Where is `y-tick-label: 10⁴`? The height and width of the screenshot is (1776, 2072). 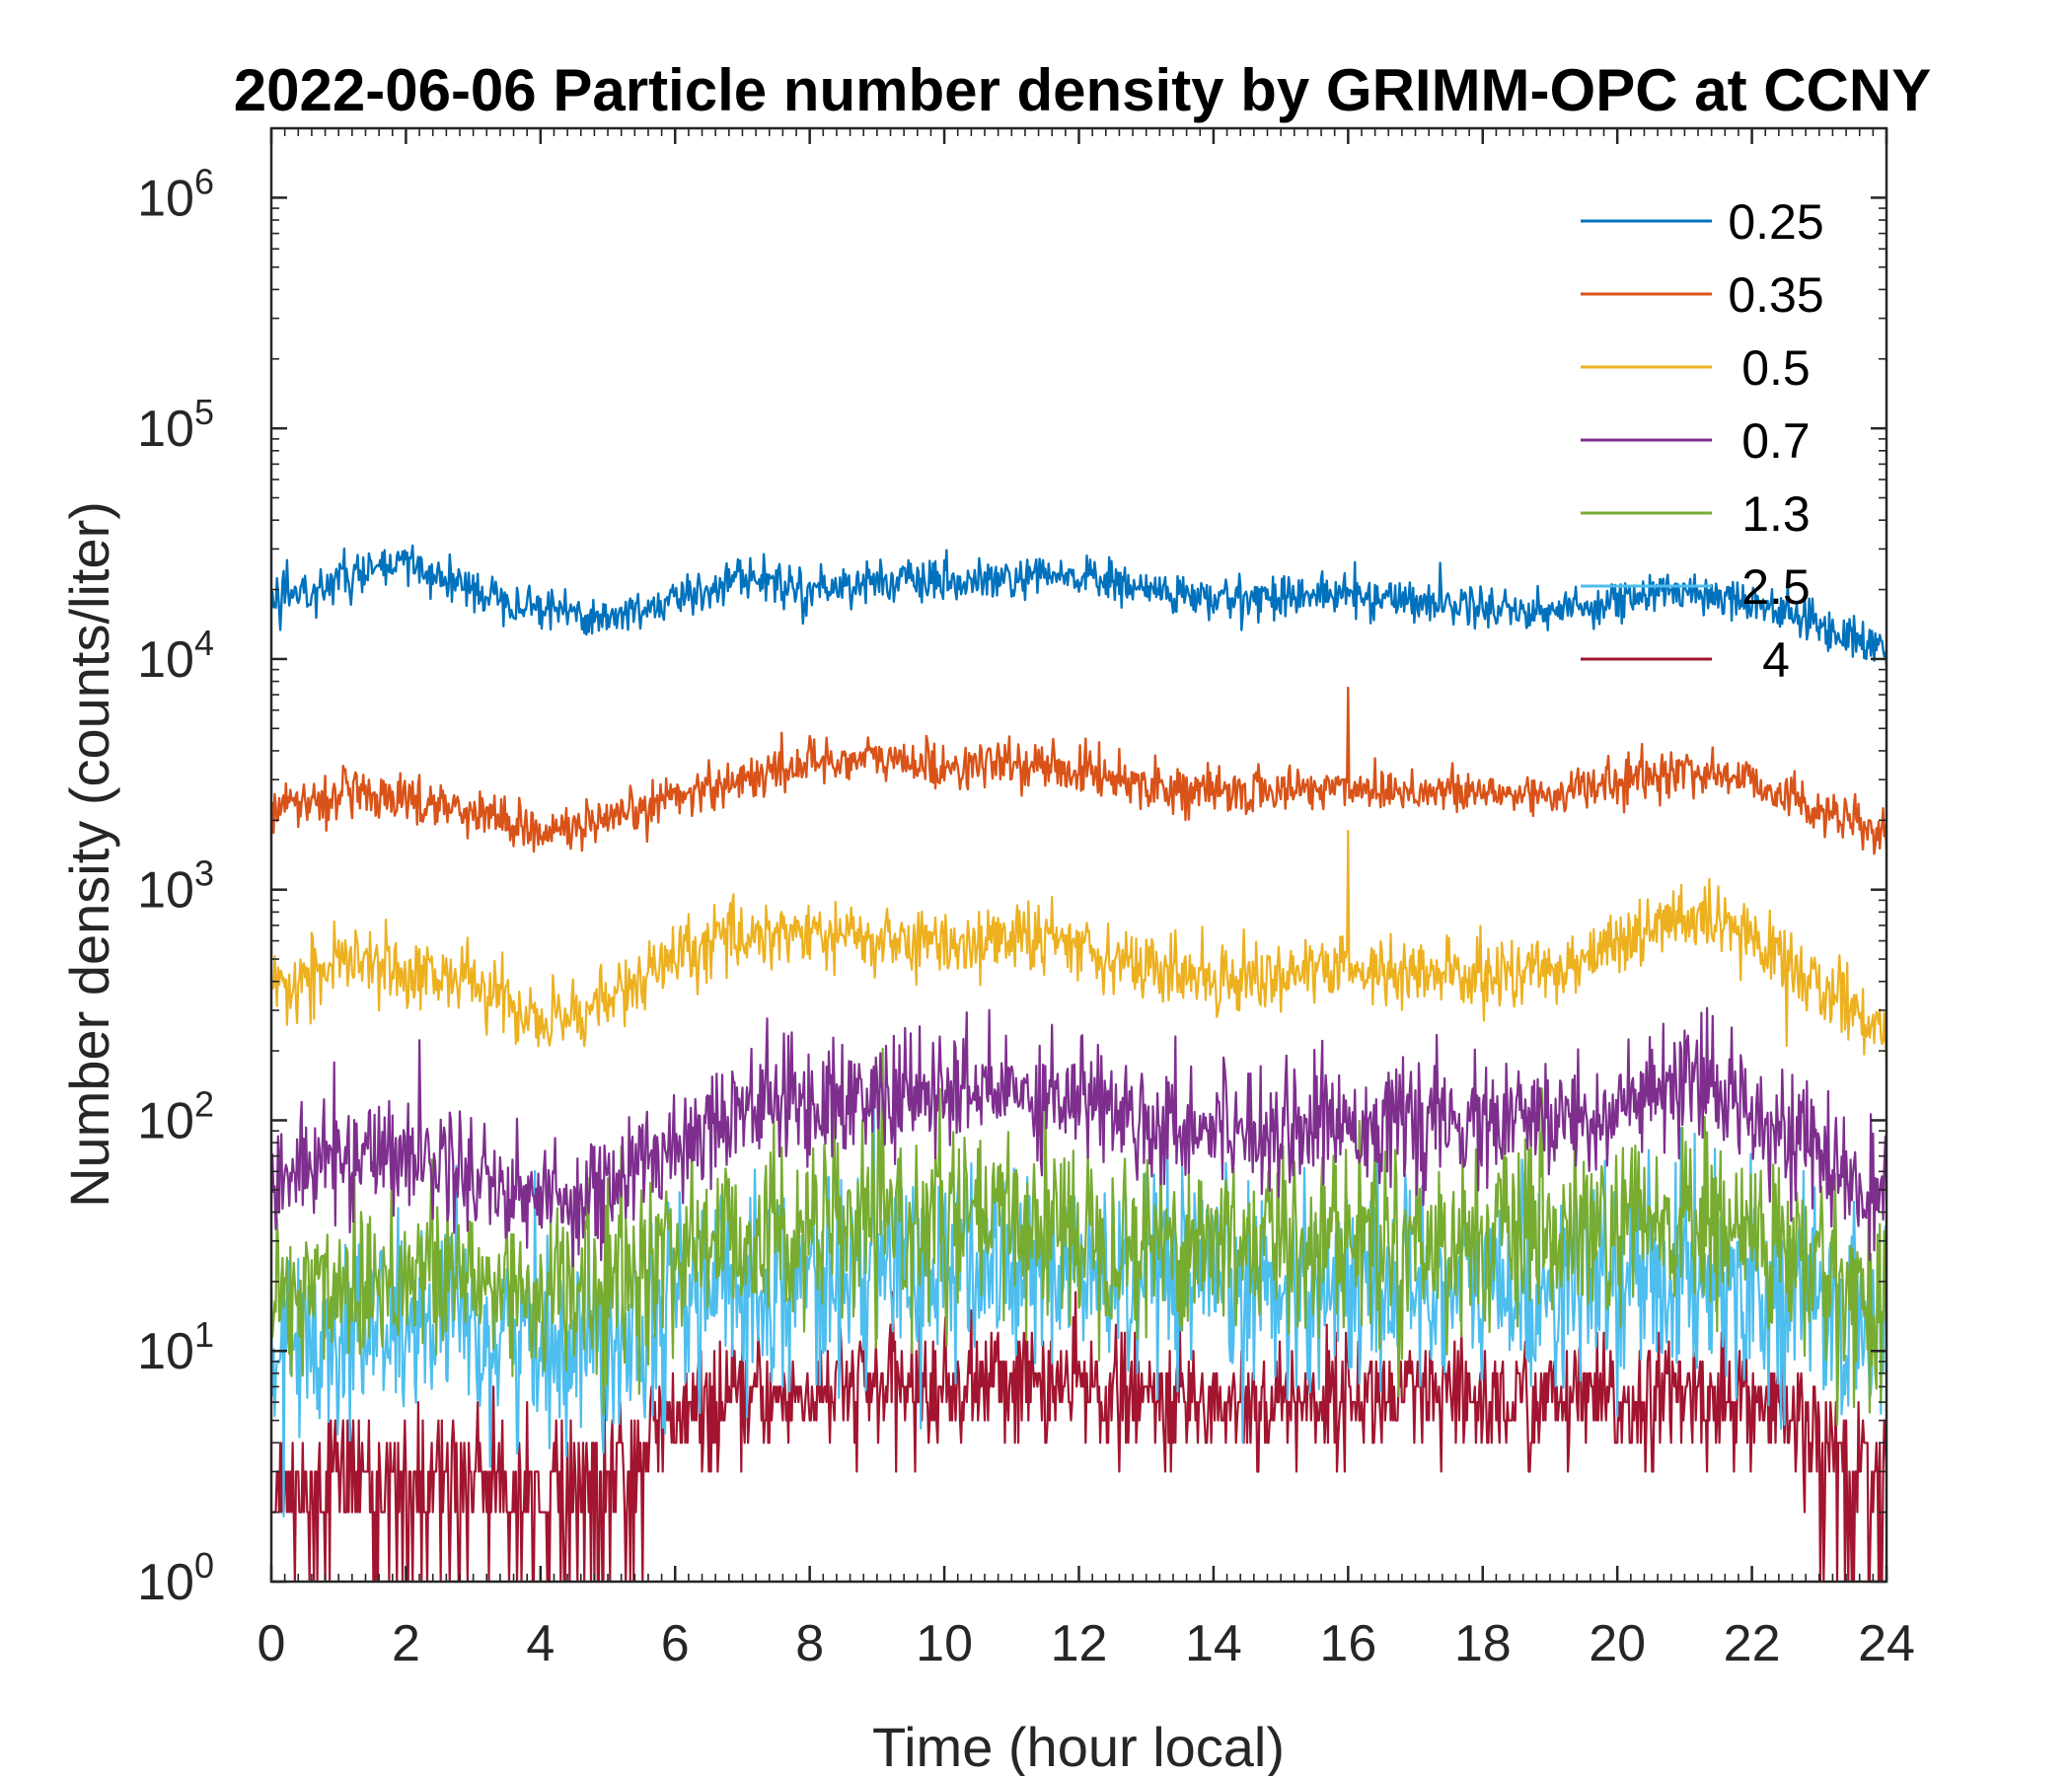
y-tick-label: 10⁴ is located at coordinates (176, 656).